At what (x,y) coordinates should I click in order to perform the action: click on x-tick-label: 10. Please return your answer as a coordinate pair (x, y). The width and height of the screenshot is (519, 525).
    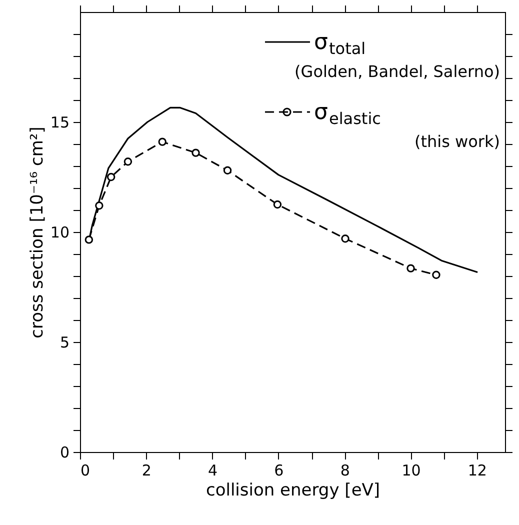
    Looking at the image, I should click on (411, 471).